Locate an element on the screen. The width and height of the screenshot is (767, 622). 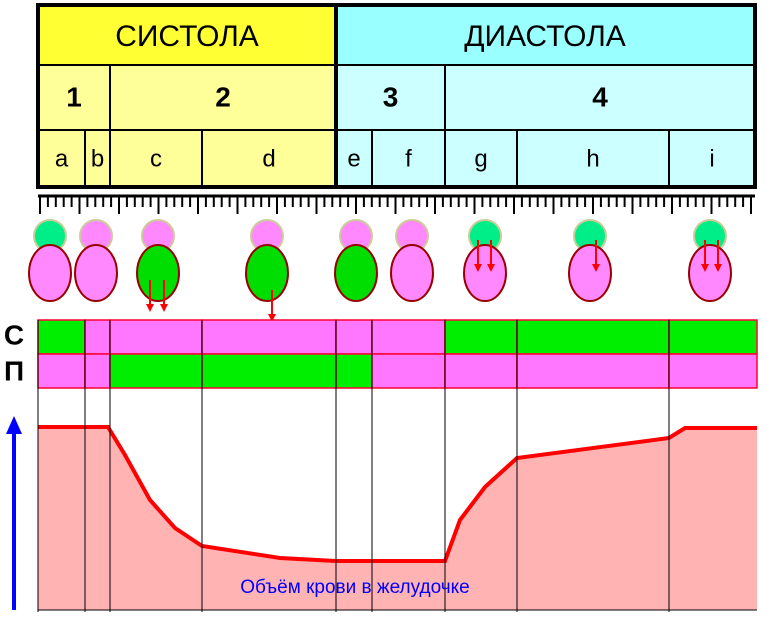
valve-bars: СП is located at coordinates (381, 354).